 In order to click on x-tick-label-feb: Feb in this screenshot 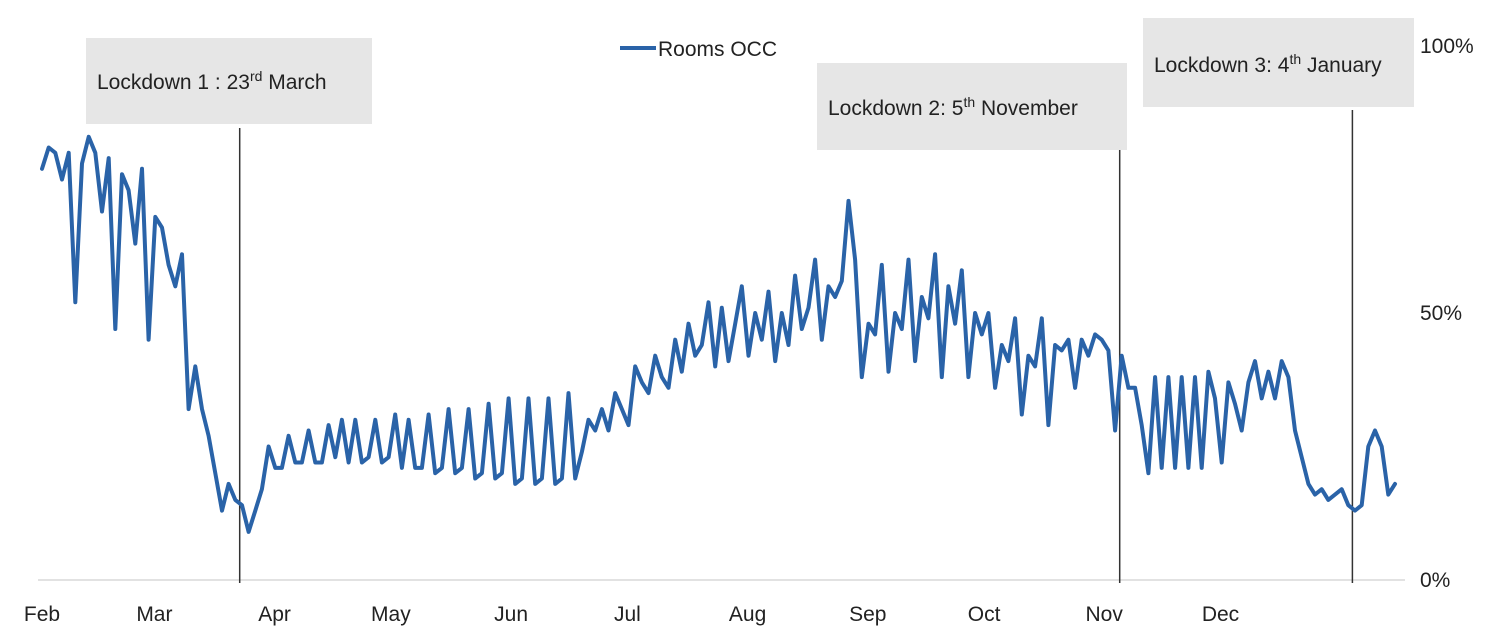, I will do `click(42, 614)`.